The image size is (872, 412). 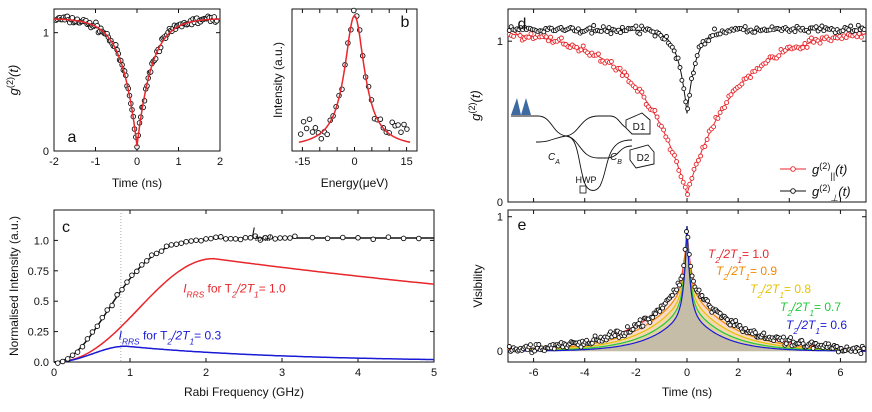 I want to click on x-axis-label: Time (ns), so click(x=687, y=392).